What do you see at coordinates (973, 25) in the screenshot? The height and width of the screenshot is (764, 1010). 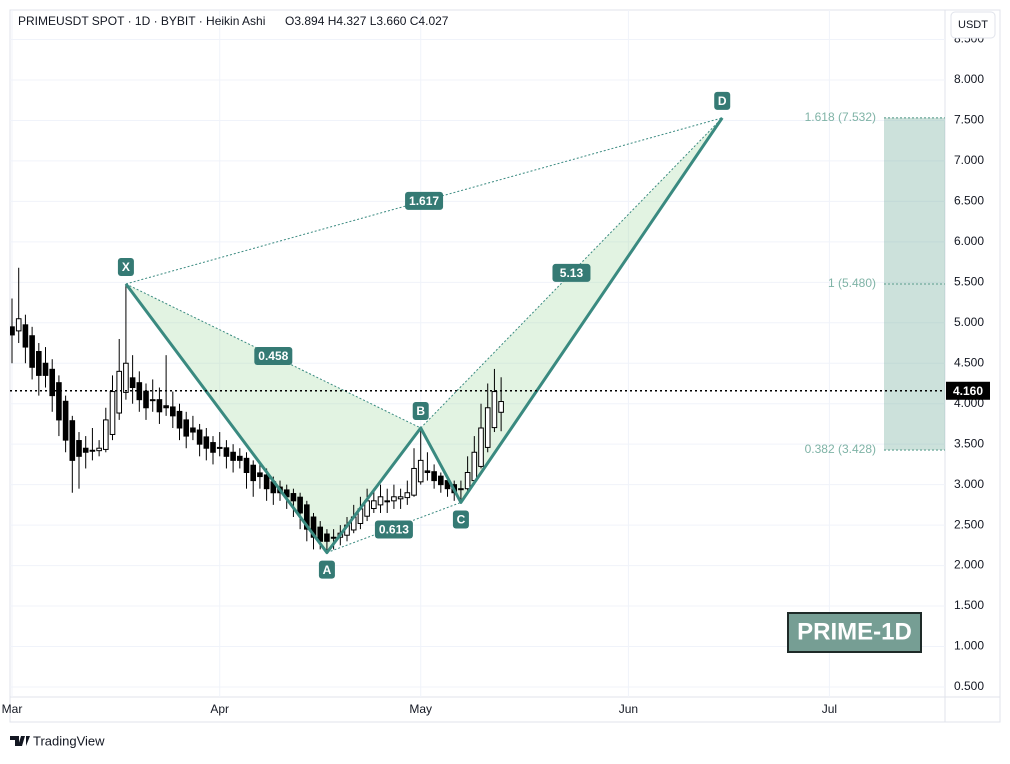 I see `currency-button` at bounding box center [973, 25].